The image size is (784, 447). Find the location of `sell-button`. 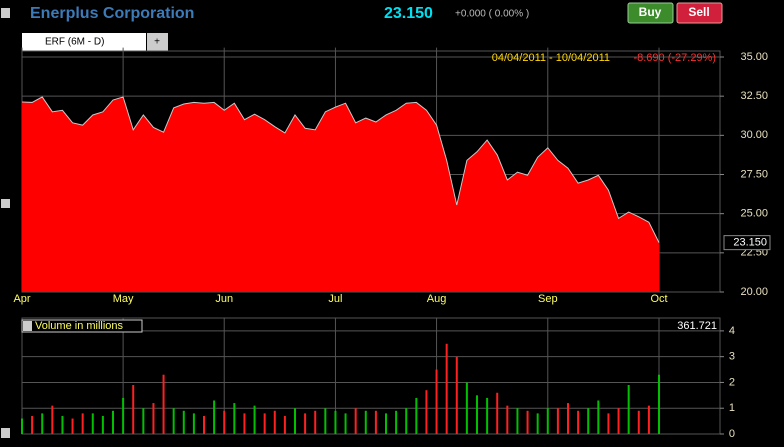

sell-button is located at coordinates (699, 13).